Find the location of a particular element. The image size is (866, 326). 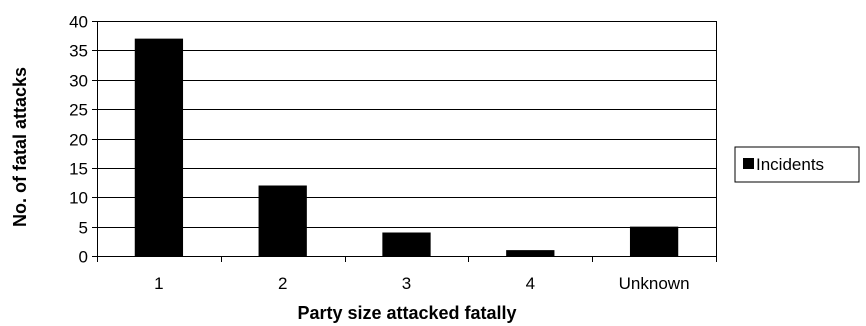

x-tick-label: 3 is located at coordinates (406, 283).